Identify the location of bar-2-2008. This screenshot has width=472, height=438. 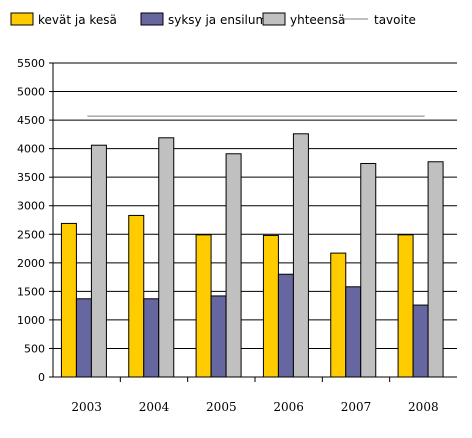
(435, 269).